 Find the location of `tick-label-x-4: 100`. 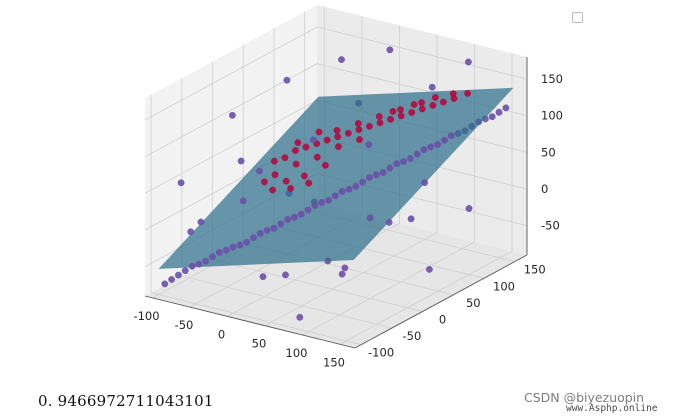

tick-label-x-4: 100 is located at coordinates (297, 353).